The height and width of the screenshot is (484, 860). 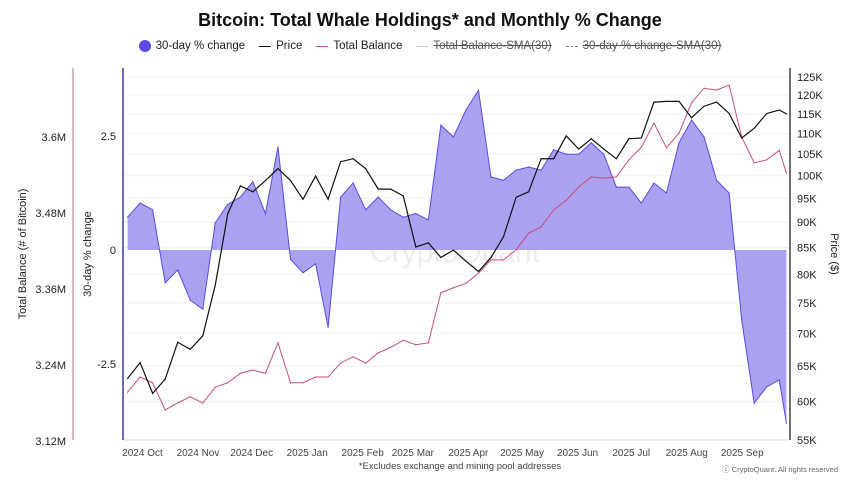 I want to click on legend-item-total-balance-sma: Total Balance-SMA(30), so click(x=484, y=46).